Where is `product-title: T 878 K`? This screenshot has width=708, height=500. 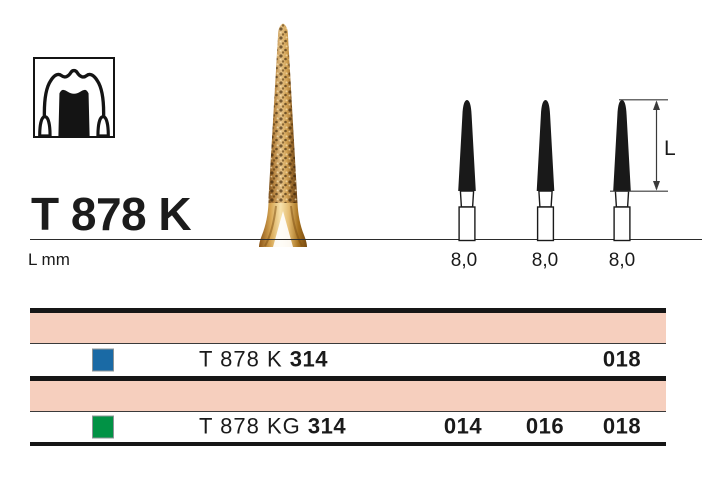 product-title: T 878 K is located at coordinates (111, 214).